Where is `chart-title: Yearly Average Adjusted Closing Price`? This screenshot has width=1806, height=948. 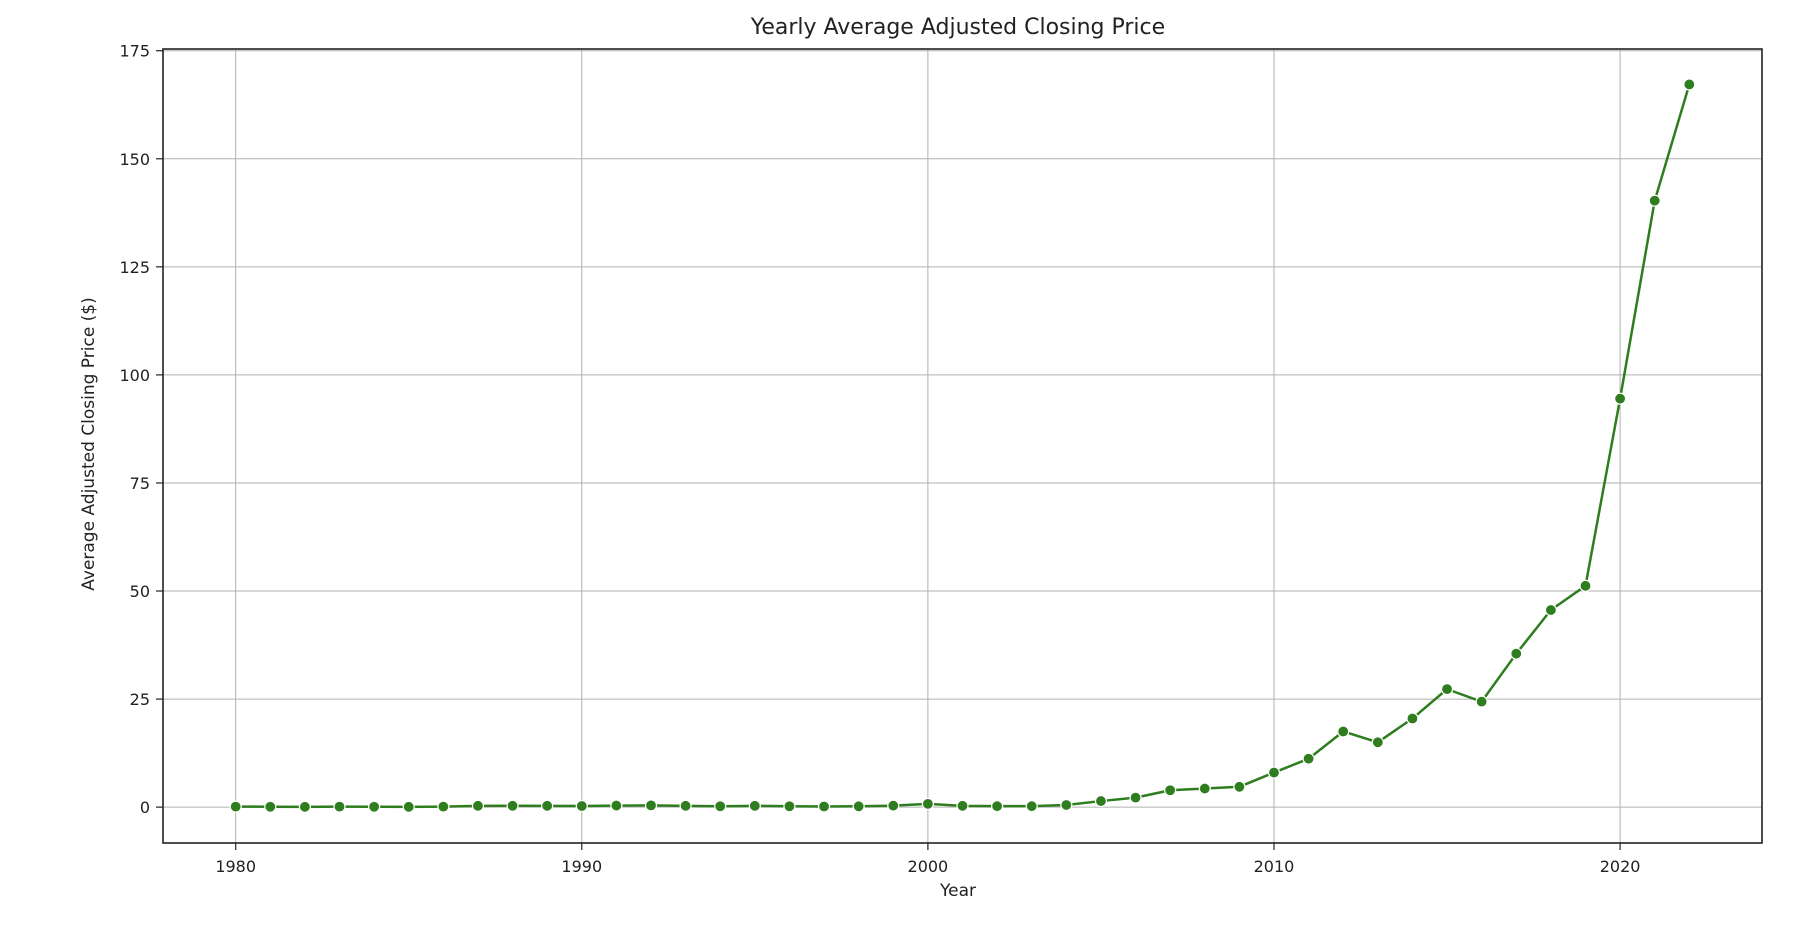
chart-title: Yearly Average Adjusted Closing Price is located at coordinates (957, 27).